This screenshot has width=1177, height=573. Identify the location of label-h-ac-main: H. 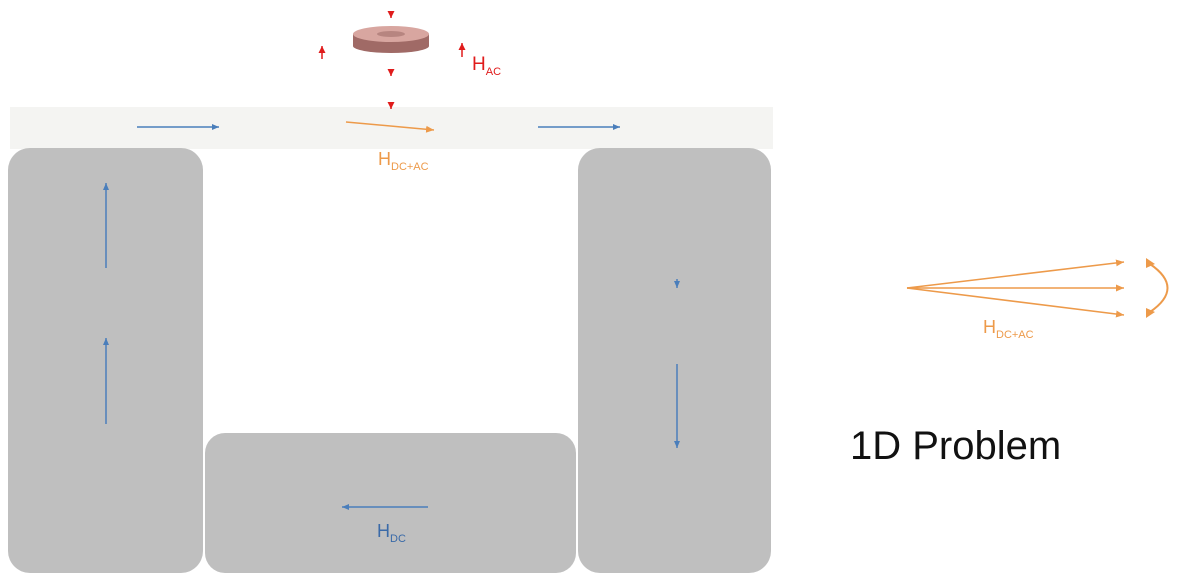
(479, 64).